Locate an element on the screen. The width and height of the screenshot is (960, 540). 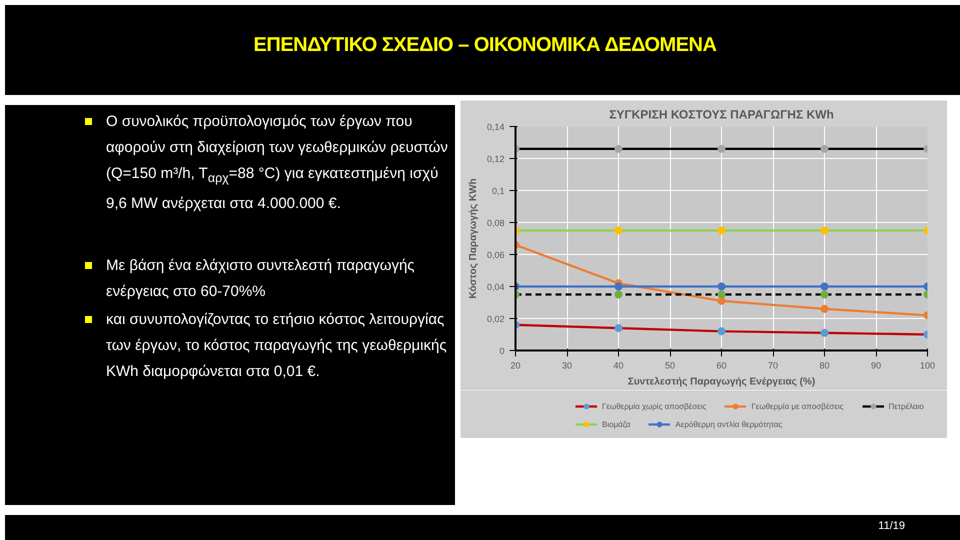
y-tick-label: 0,12 is located at coordinates (495, 159).